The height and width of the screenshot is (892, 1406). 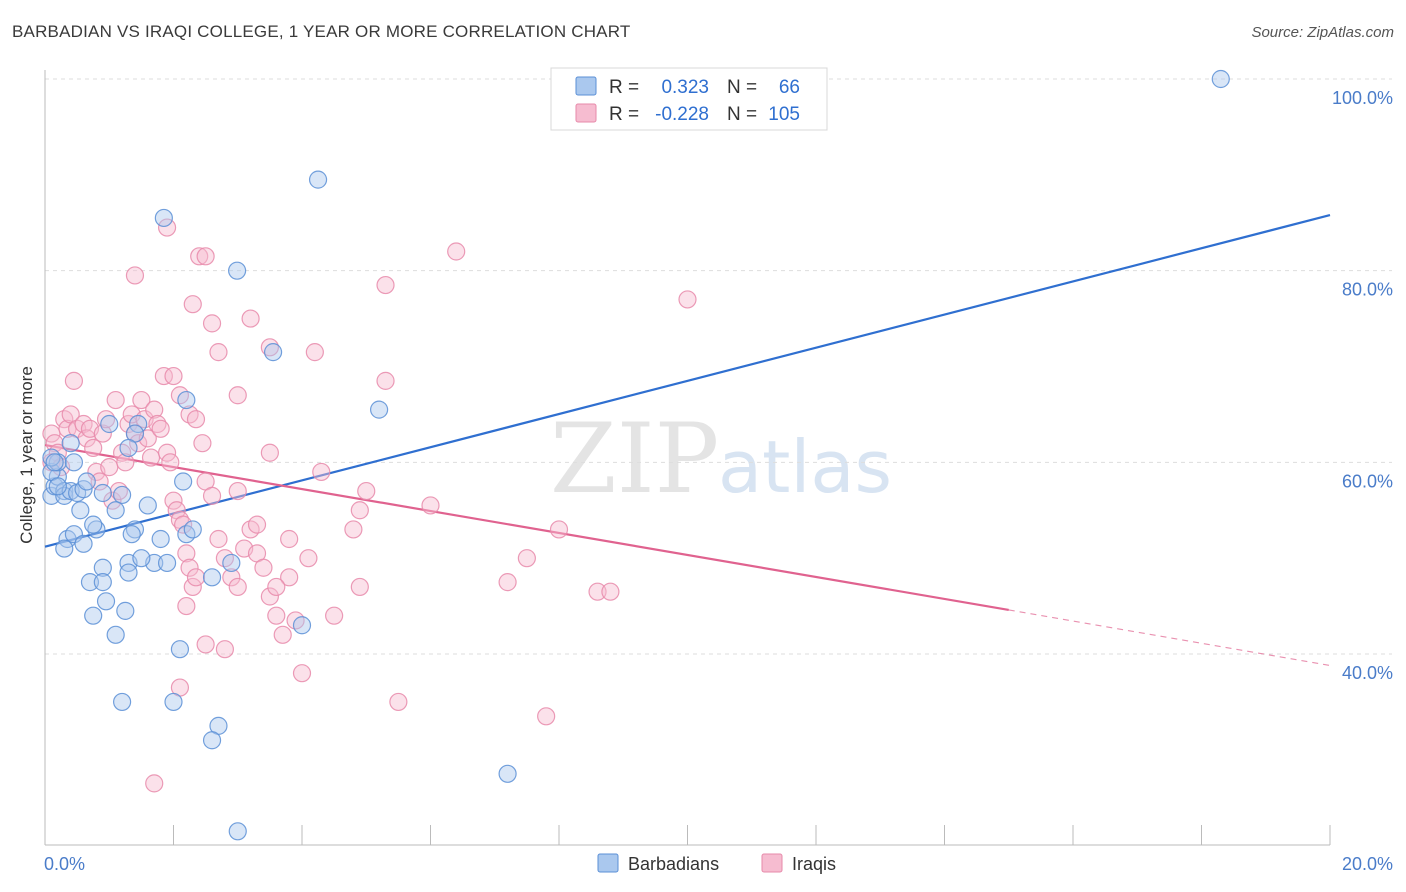 What do you see at coordinates (689, 99) in the screenshot?
I see `legend-box` at bounding box center [689, 99].